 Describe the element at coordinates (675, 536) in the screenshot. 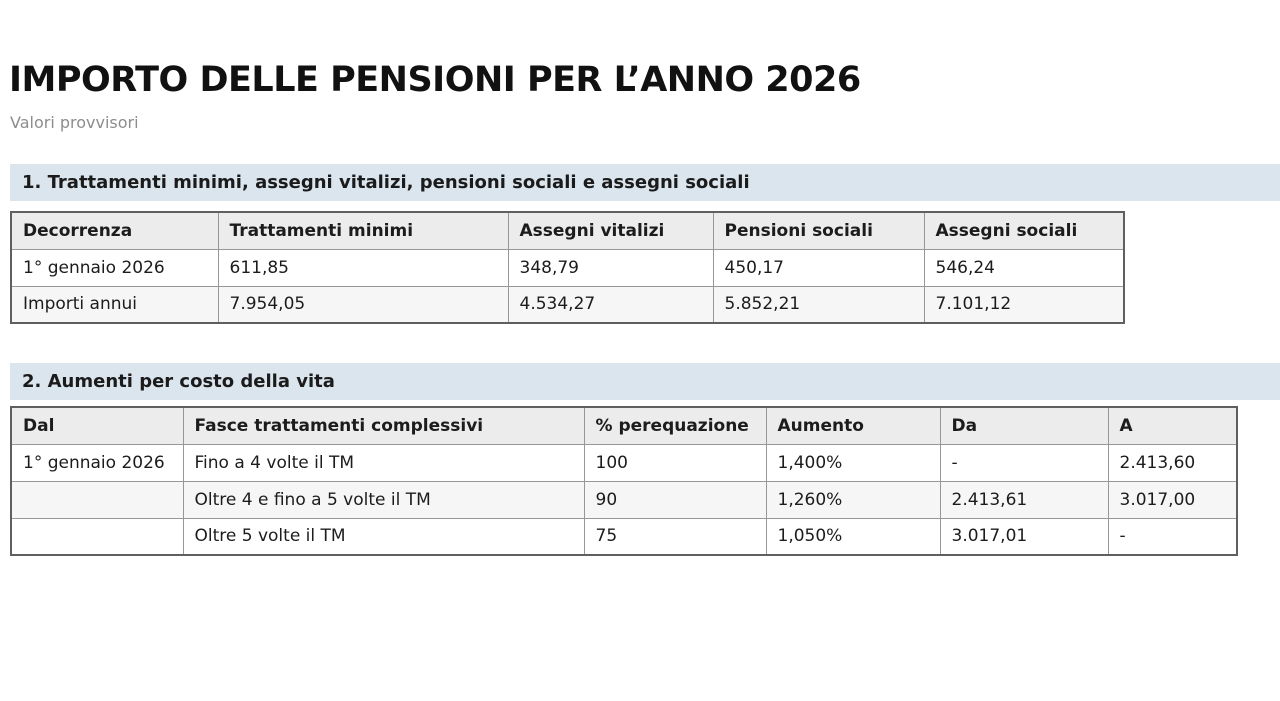

I see `table-cell: 75` at that location.